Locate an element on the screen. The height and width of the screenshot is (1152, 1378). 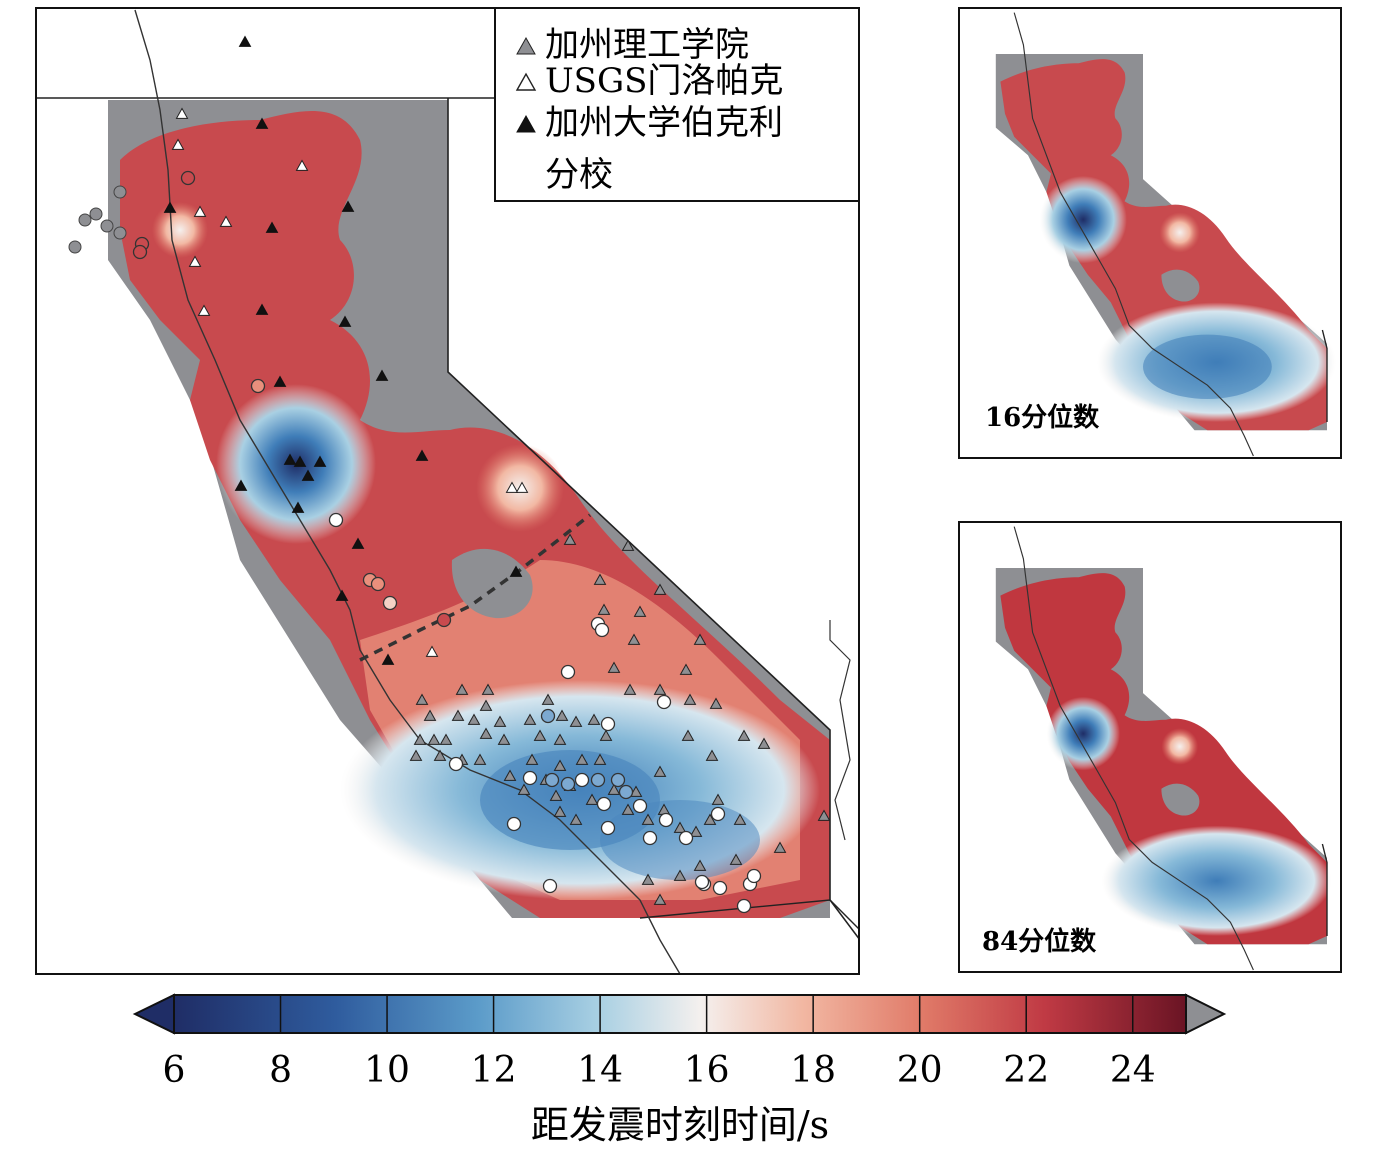
legend-label-caltech: 加州理工学院 is located at coordinates (647, 45).